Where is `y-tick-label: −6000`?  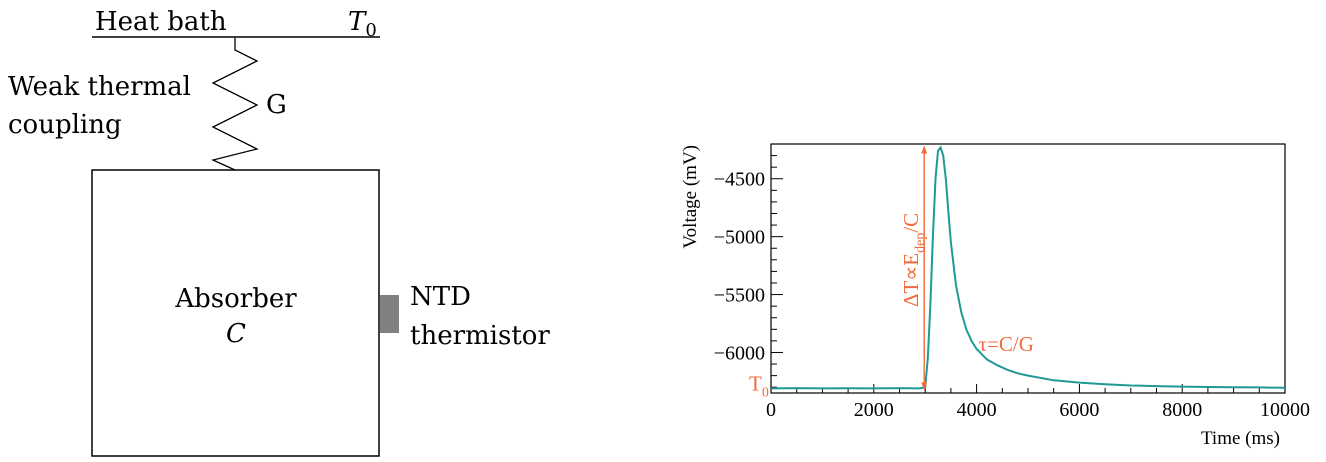
y-tick-label: −6000 is located at coordinates (739, 353).